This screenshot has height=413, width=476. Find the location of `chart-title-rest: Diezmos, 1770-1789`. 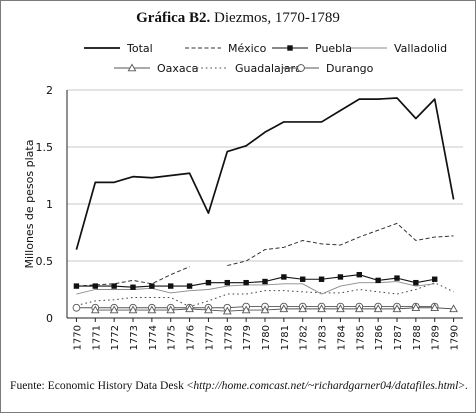

chart-title-rest: Diezmos, 1770-1789 is located at coordinates (275, 18).